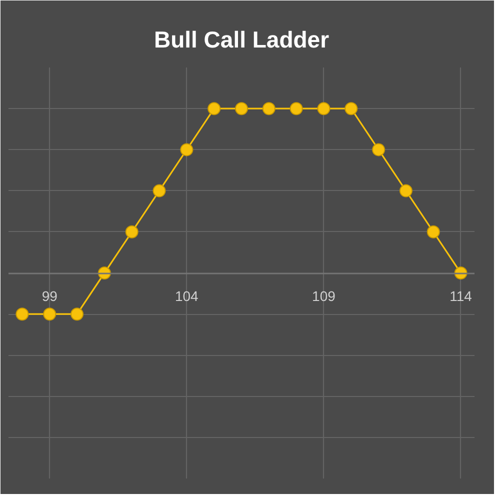 The width and height of the screenshot is (500, 500). What do you see at coordinates (242, 39) in the screenshot?
I see `chart-title: Bull Call Ladder` at bounding box center [242, 39].